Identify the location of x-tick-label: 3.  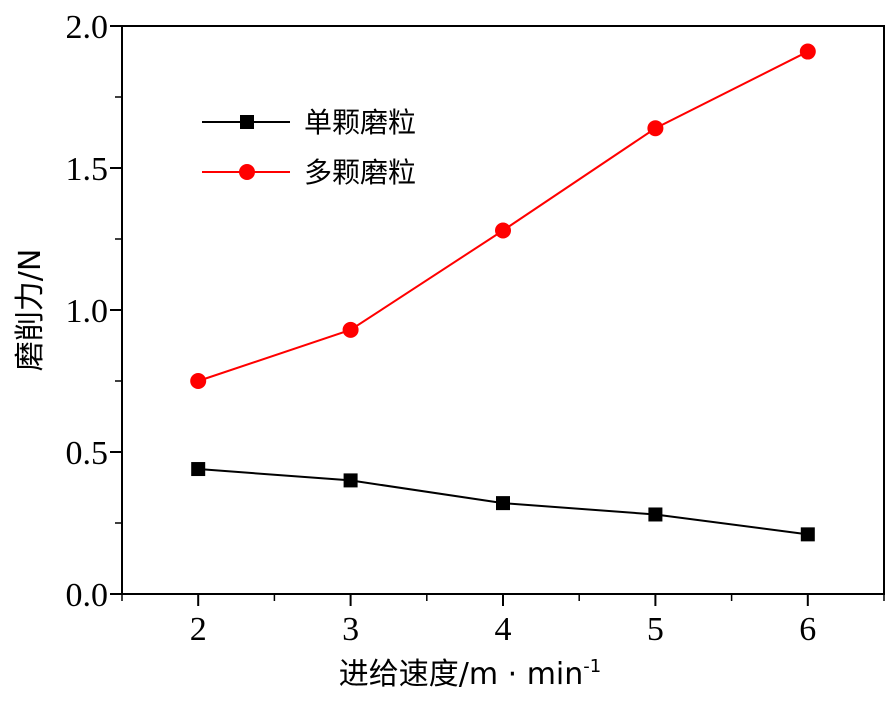
(350, 629).